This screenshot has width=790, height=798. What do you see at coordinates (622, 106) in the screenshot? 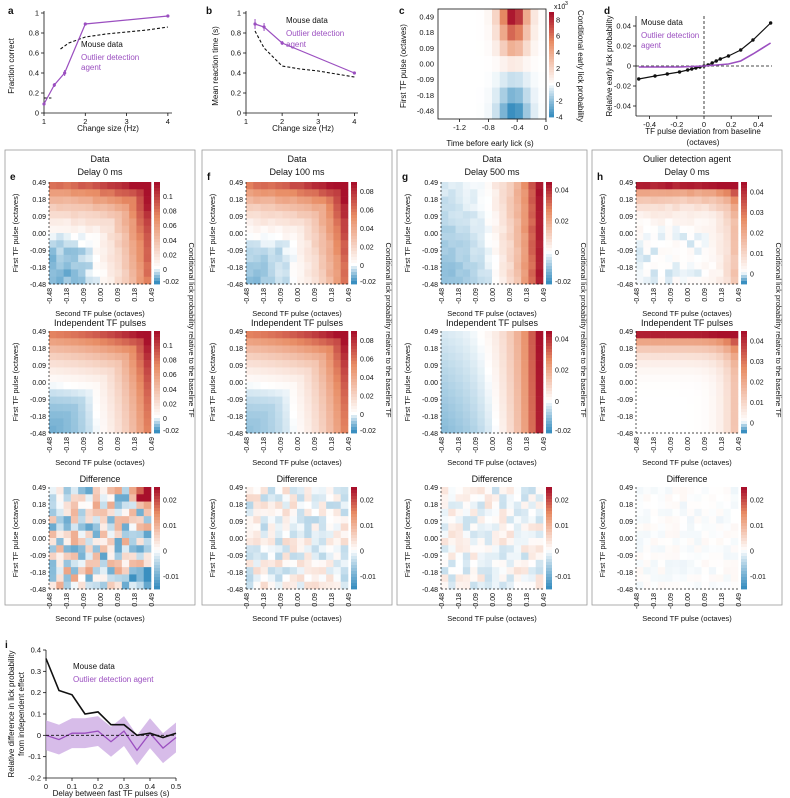
I see `y-tick-label: -0.04` at bounding box center [622, 106].